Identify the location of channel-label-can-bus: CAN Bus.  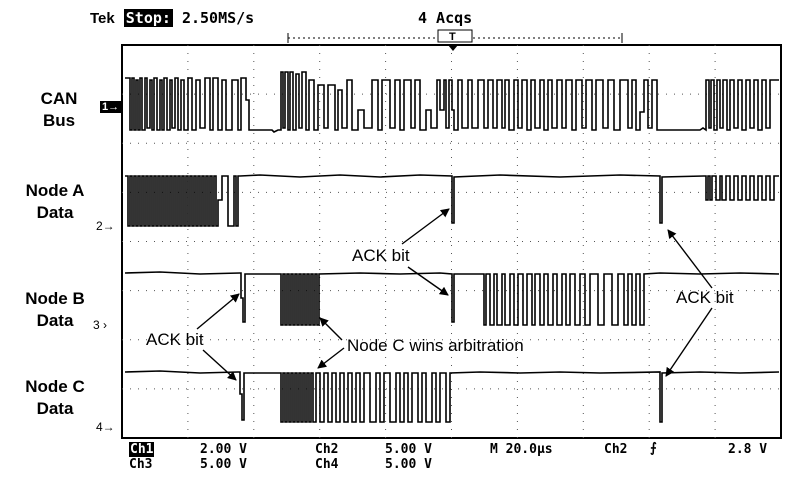
(59, 109).